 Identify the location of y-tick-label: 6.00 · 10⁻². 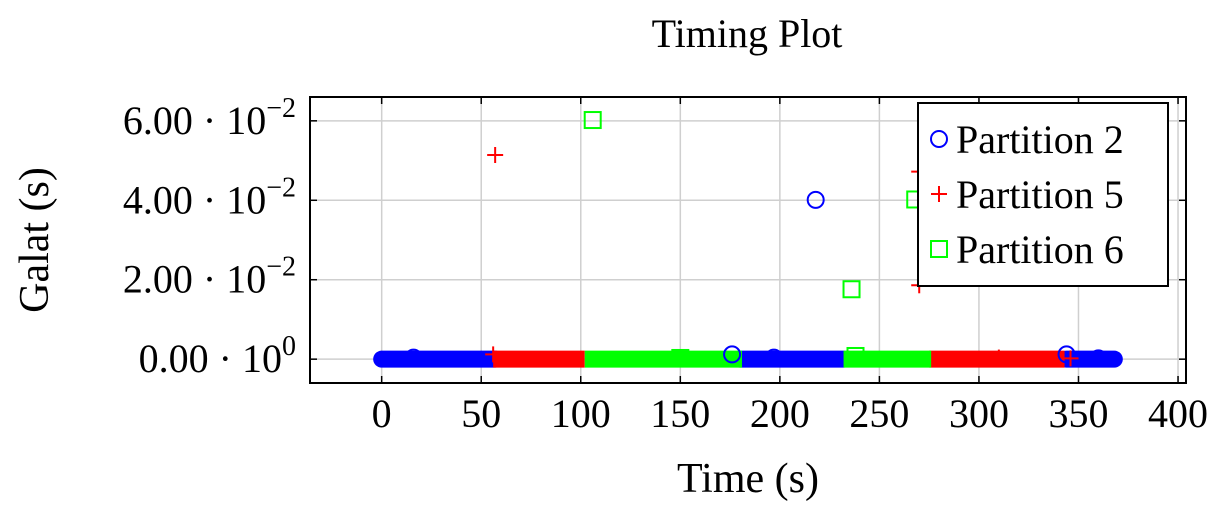
(209, 118).